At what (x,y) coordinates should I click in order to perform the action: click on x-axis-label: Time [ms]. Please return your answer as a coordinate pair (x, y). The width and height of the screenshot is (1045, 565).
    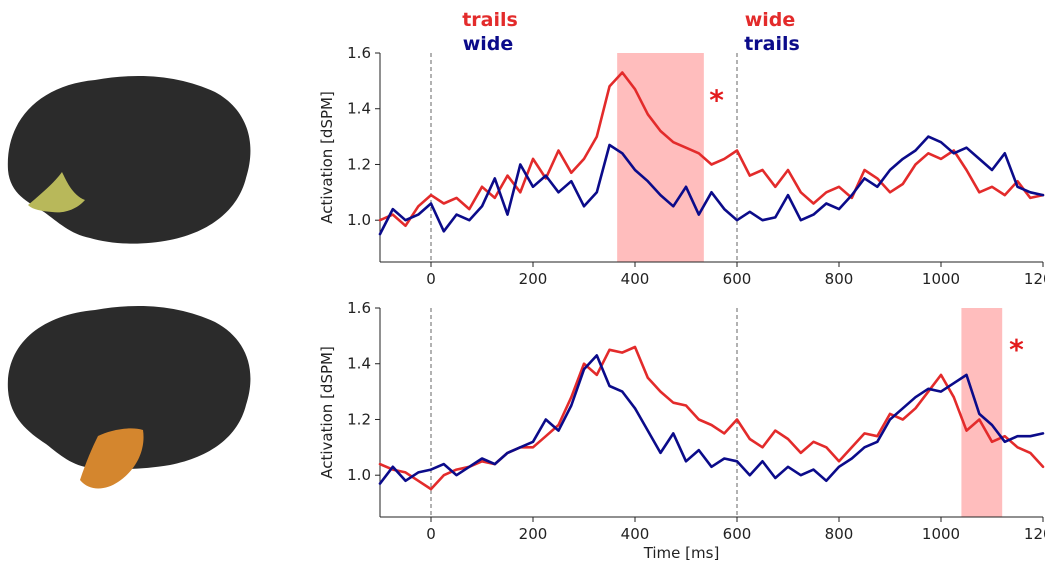
    Looking at the image, I should click on (681, 553).